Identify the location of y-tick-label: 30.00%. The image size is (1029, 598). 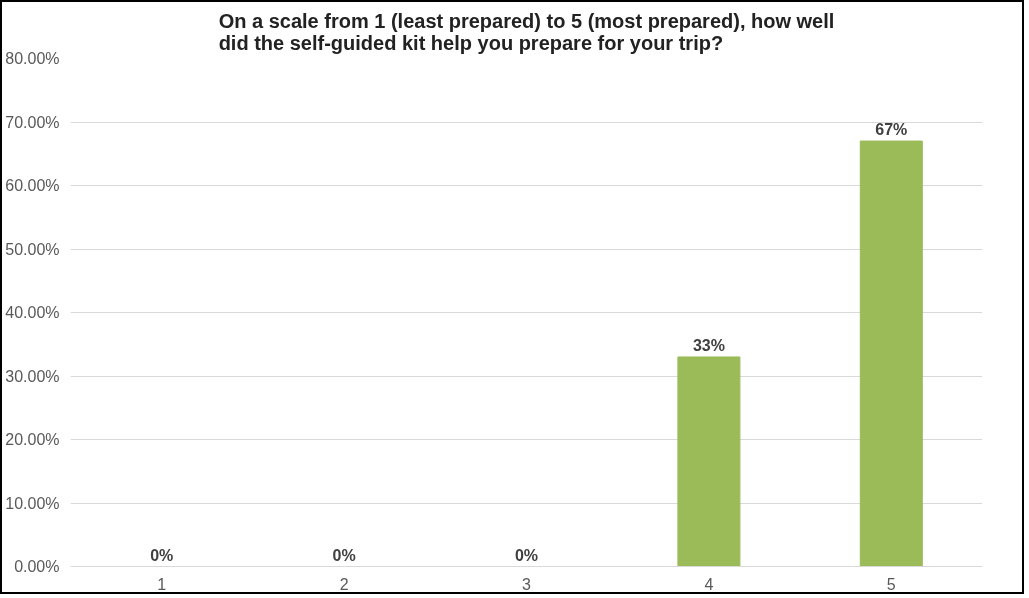
(32, 376).